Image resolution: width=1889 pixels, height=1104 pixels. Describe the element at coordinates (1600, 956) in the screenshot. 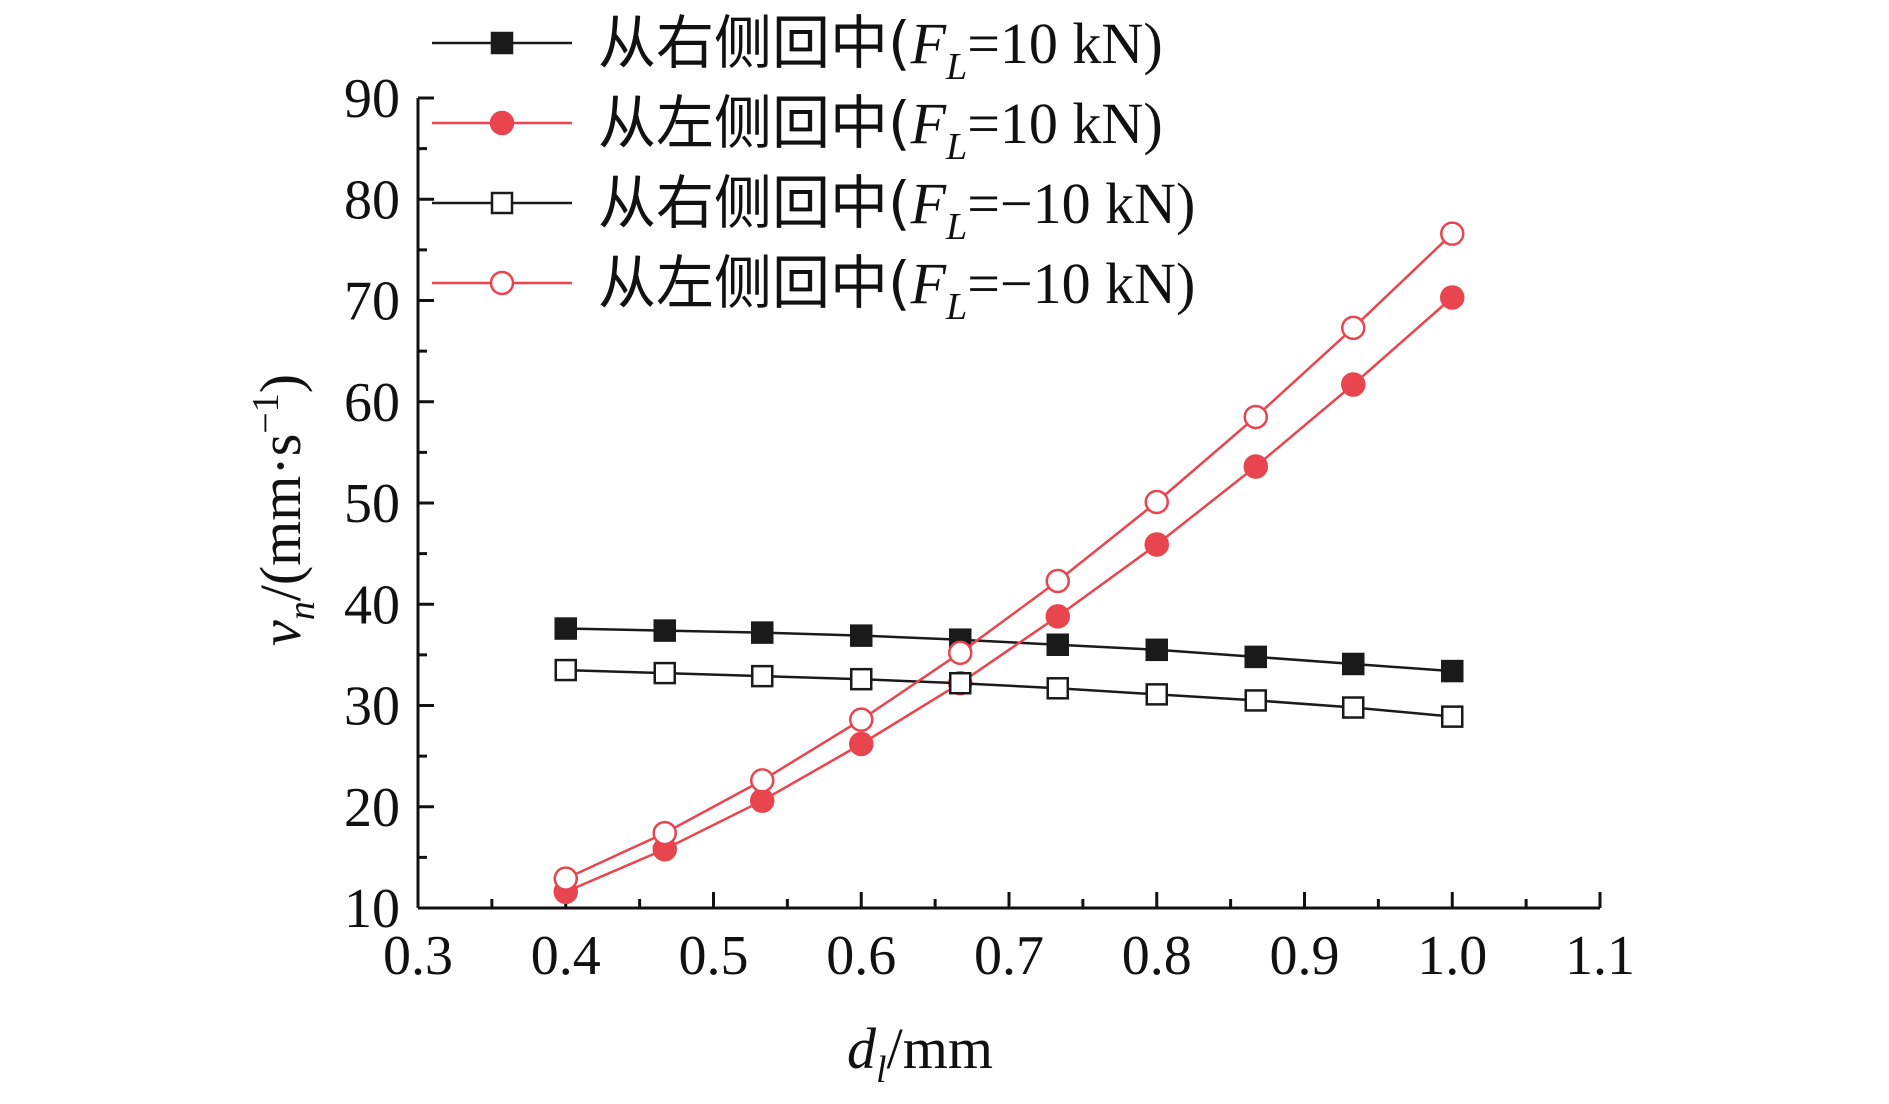

I see `x-tick-label: 1.1` at that location.